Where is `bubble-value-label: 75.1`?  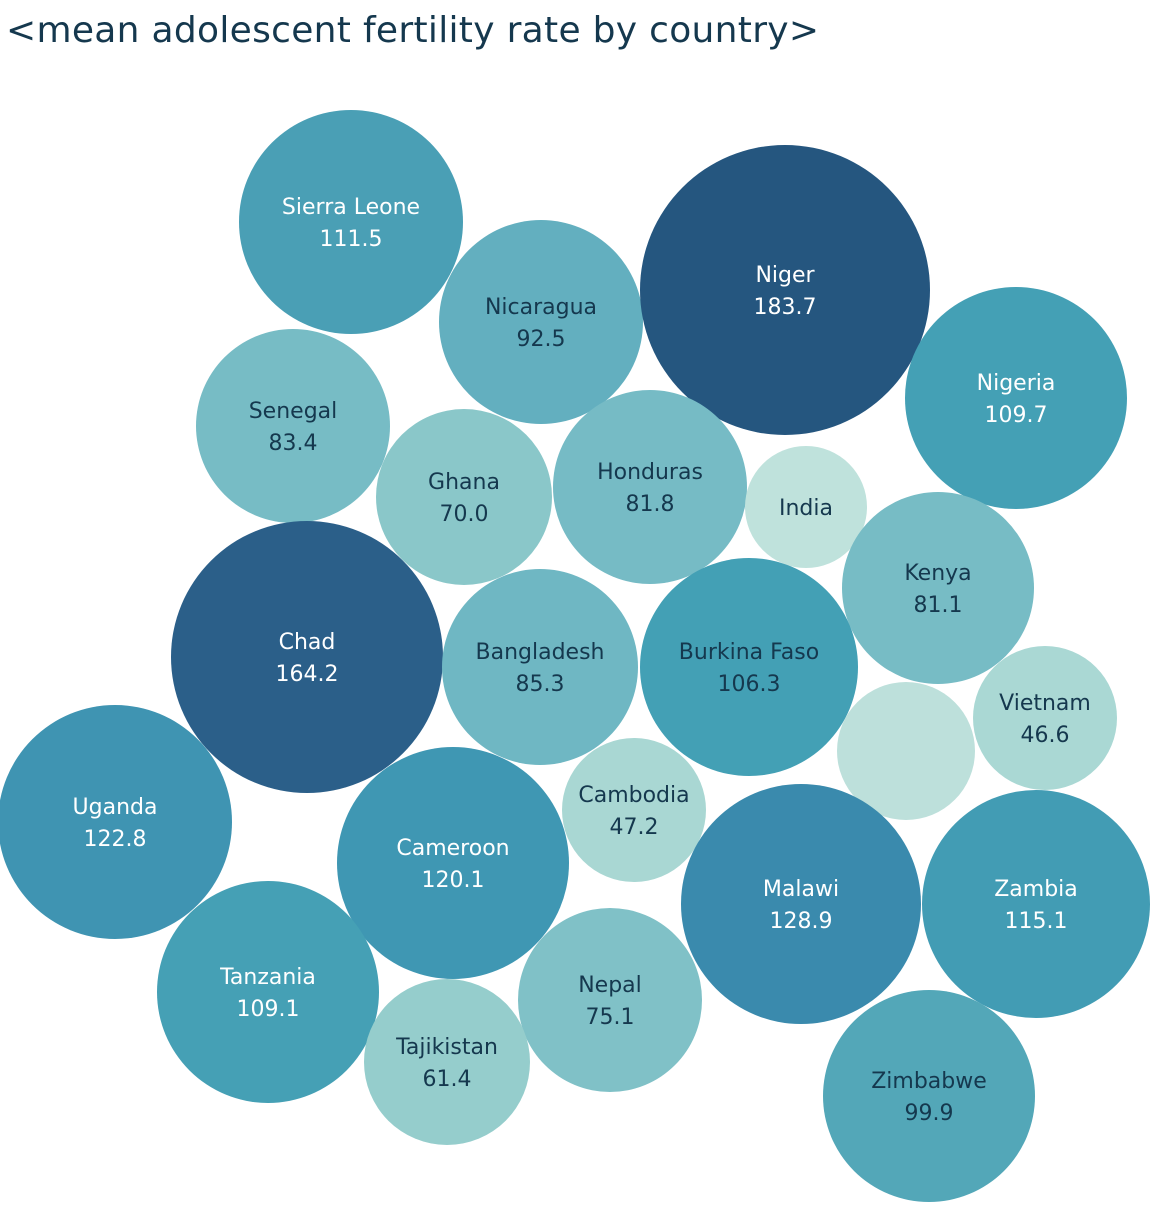 bubble-value-label: 75.1 is located at coordinates (610, 1017).